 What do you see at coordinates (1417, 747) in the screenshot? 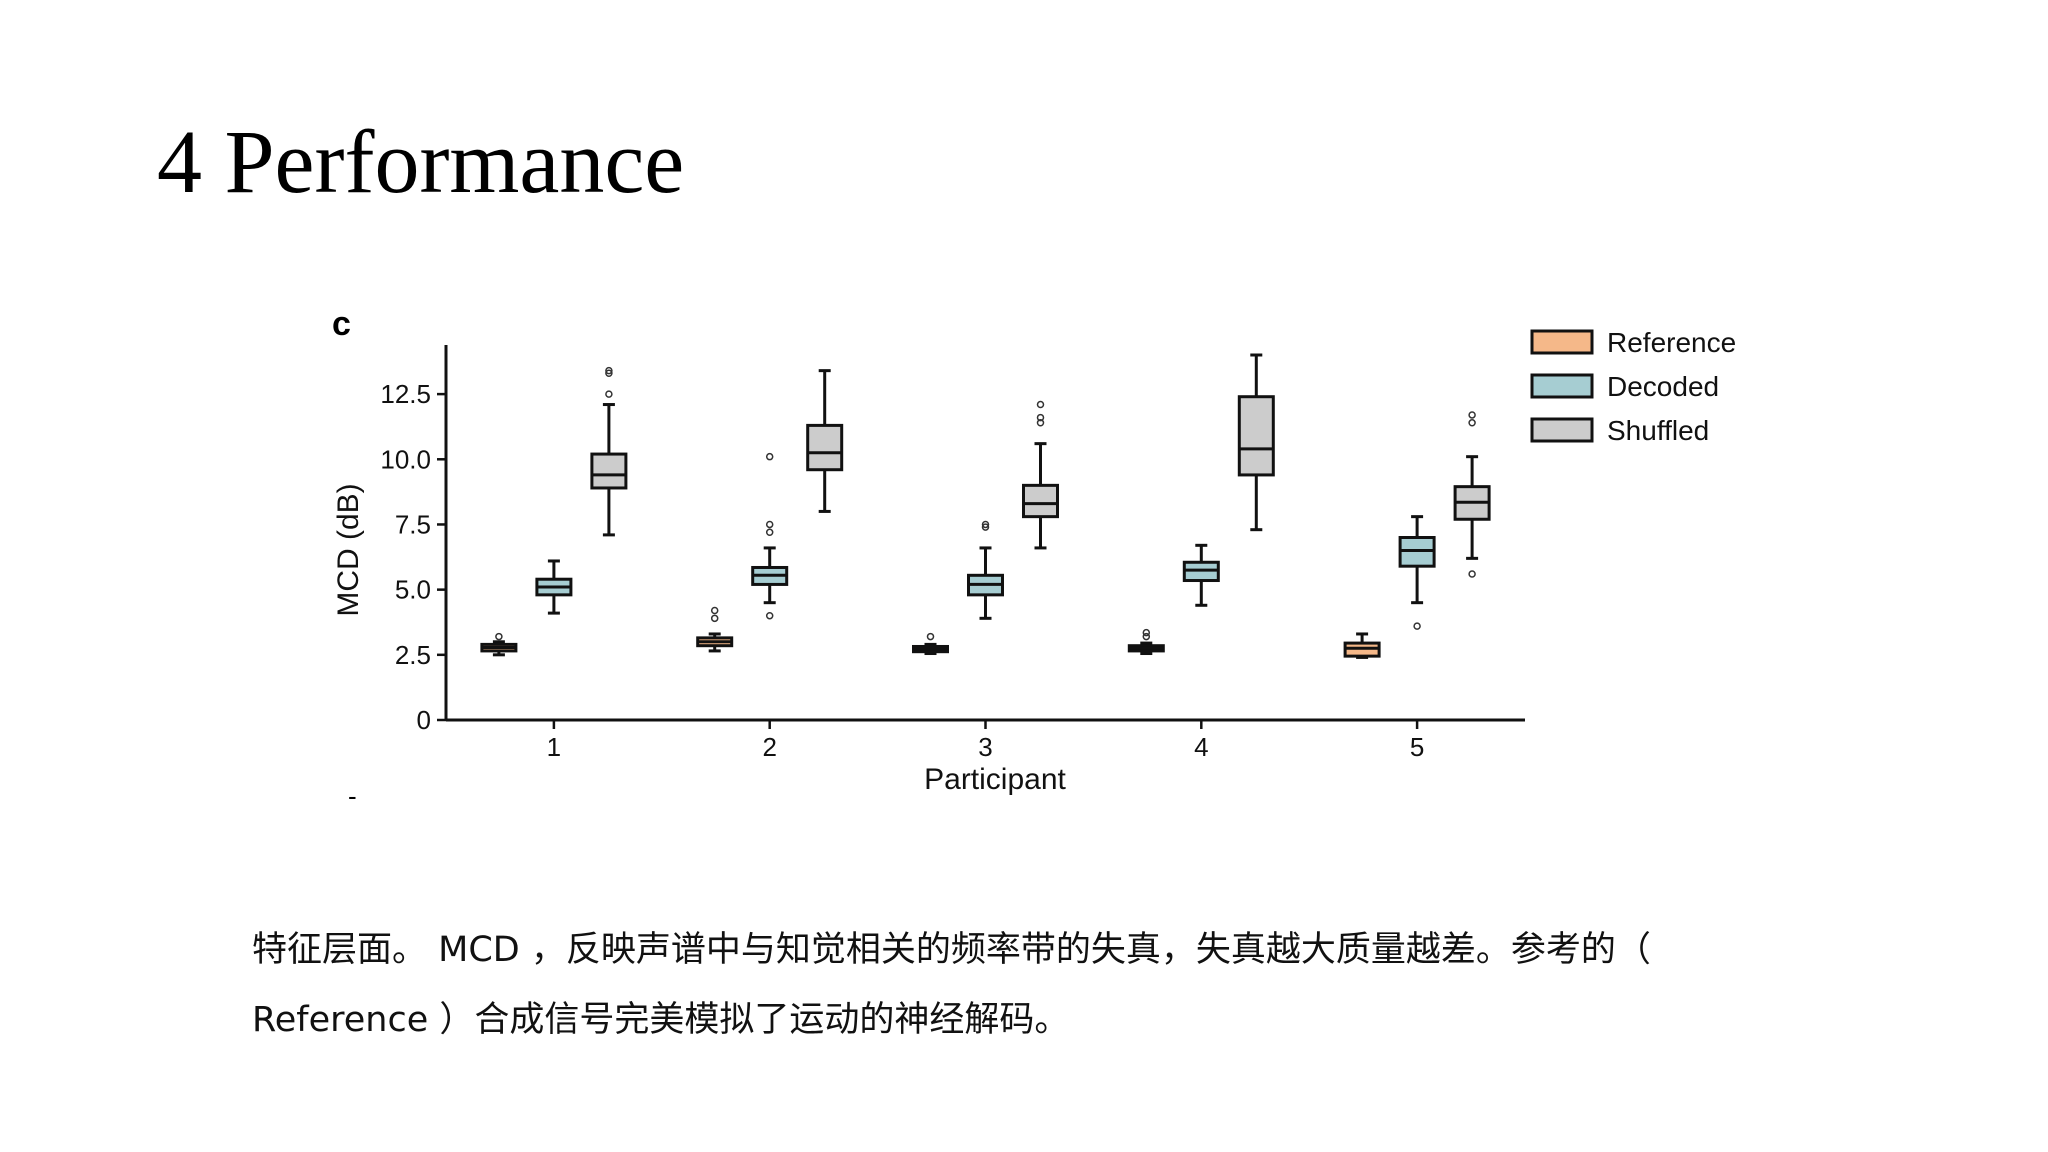
I see `x-tick-label: 5` at bounding box center [1417, 747].